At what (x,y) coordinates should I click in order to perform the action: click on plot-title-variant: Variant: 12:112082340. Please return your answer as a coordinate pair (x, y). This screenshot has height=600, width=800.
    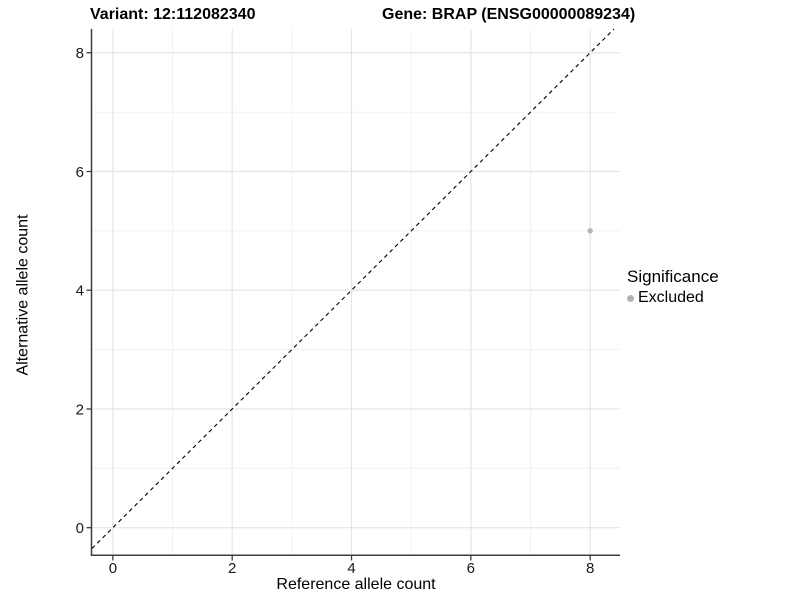
    Looking at the image, I should click on (173, 14).